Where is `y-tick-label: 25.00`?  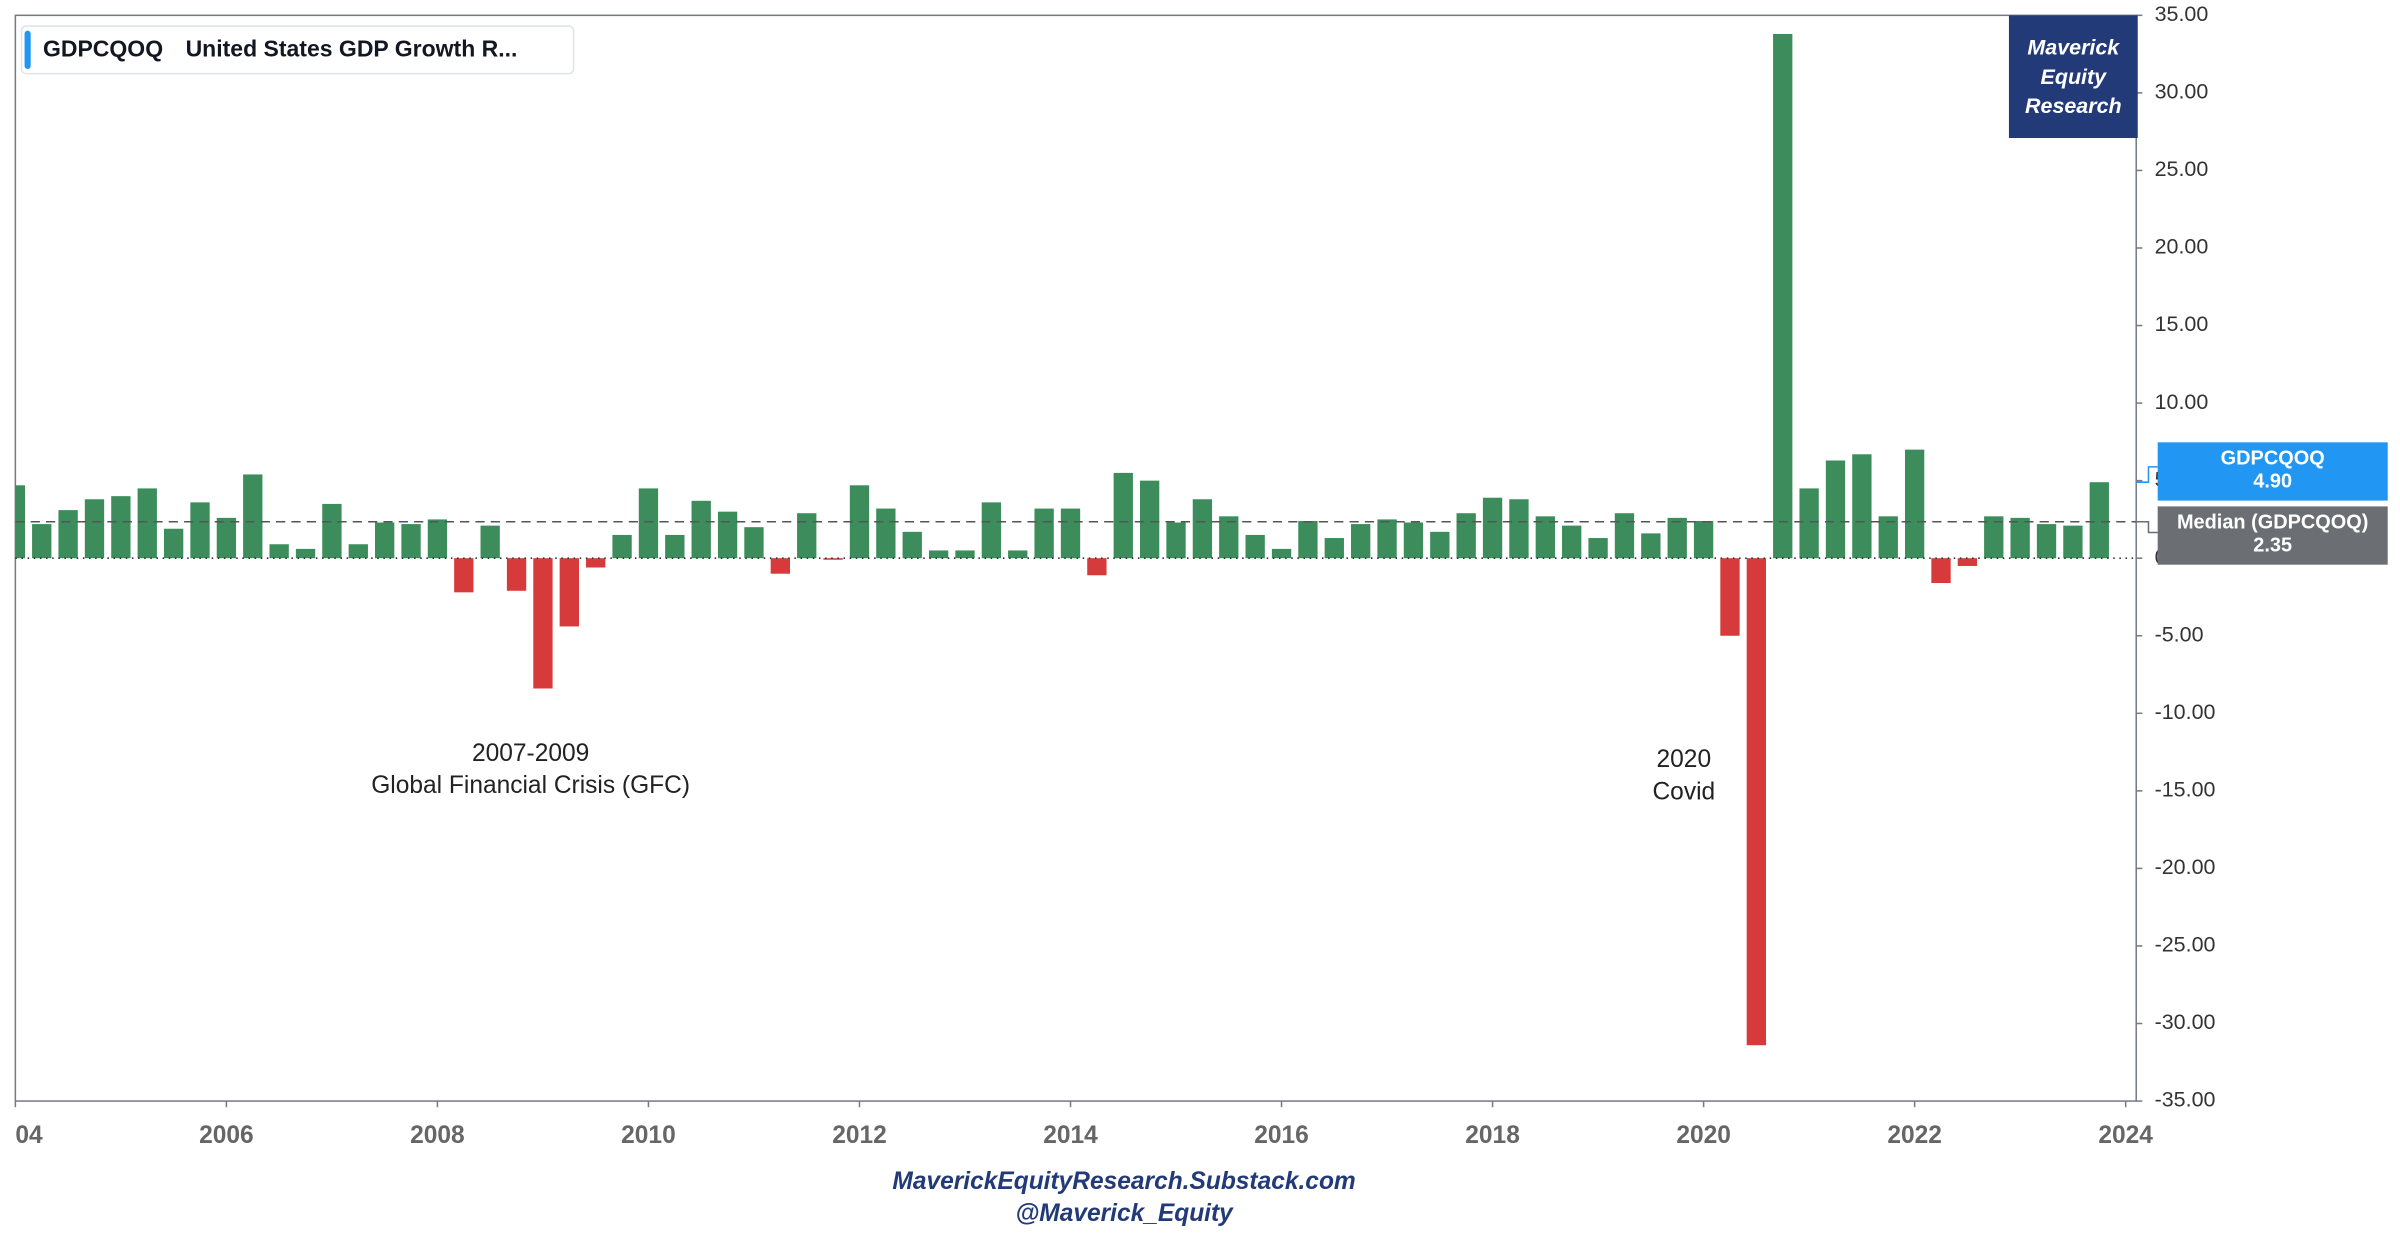 y-tick-label: 25.00 is located at coordinates (2182, 169).